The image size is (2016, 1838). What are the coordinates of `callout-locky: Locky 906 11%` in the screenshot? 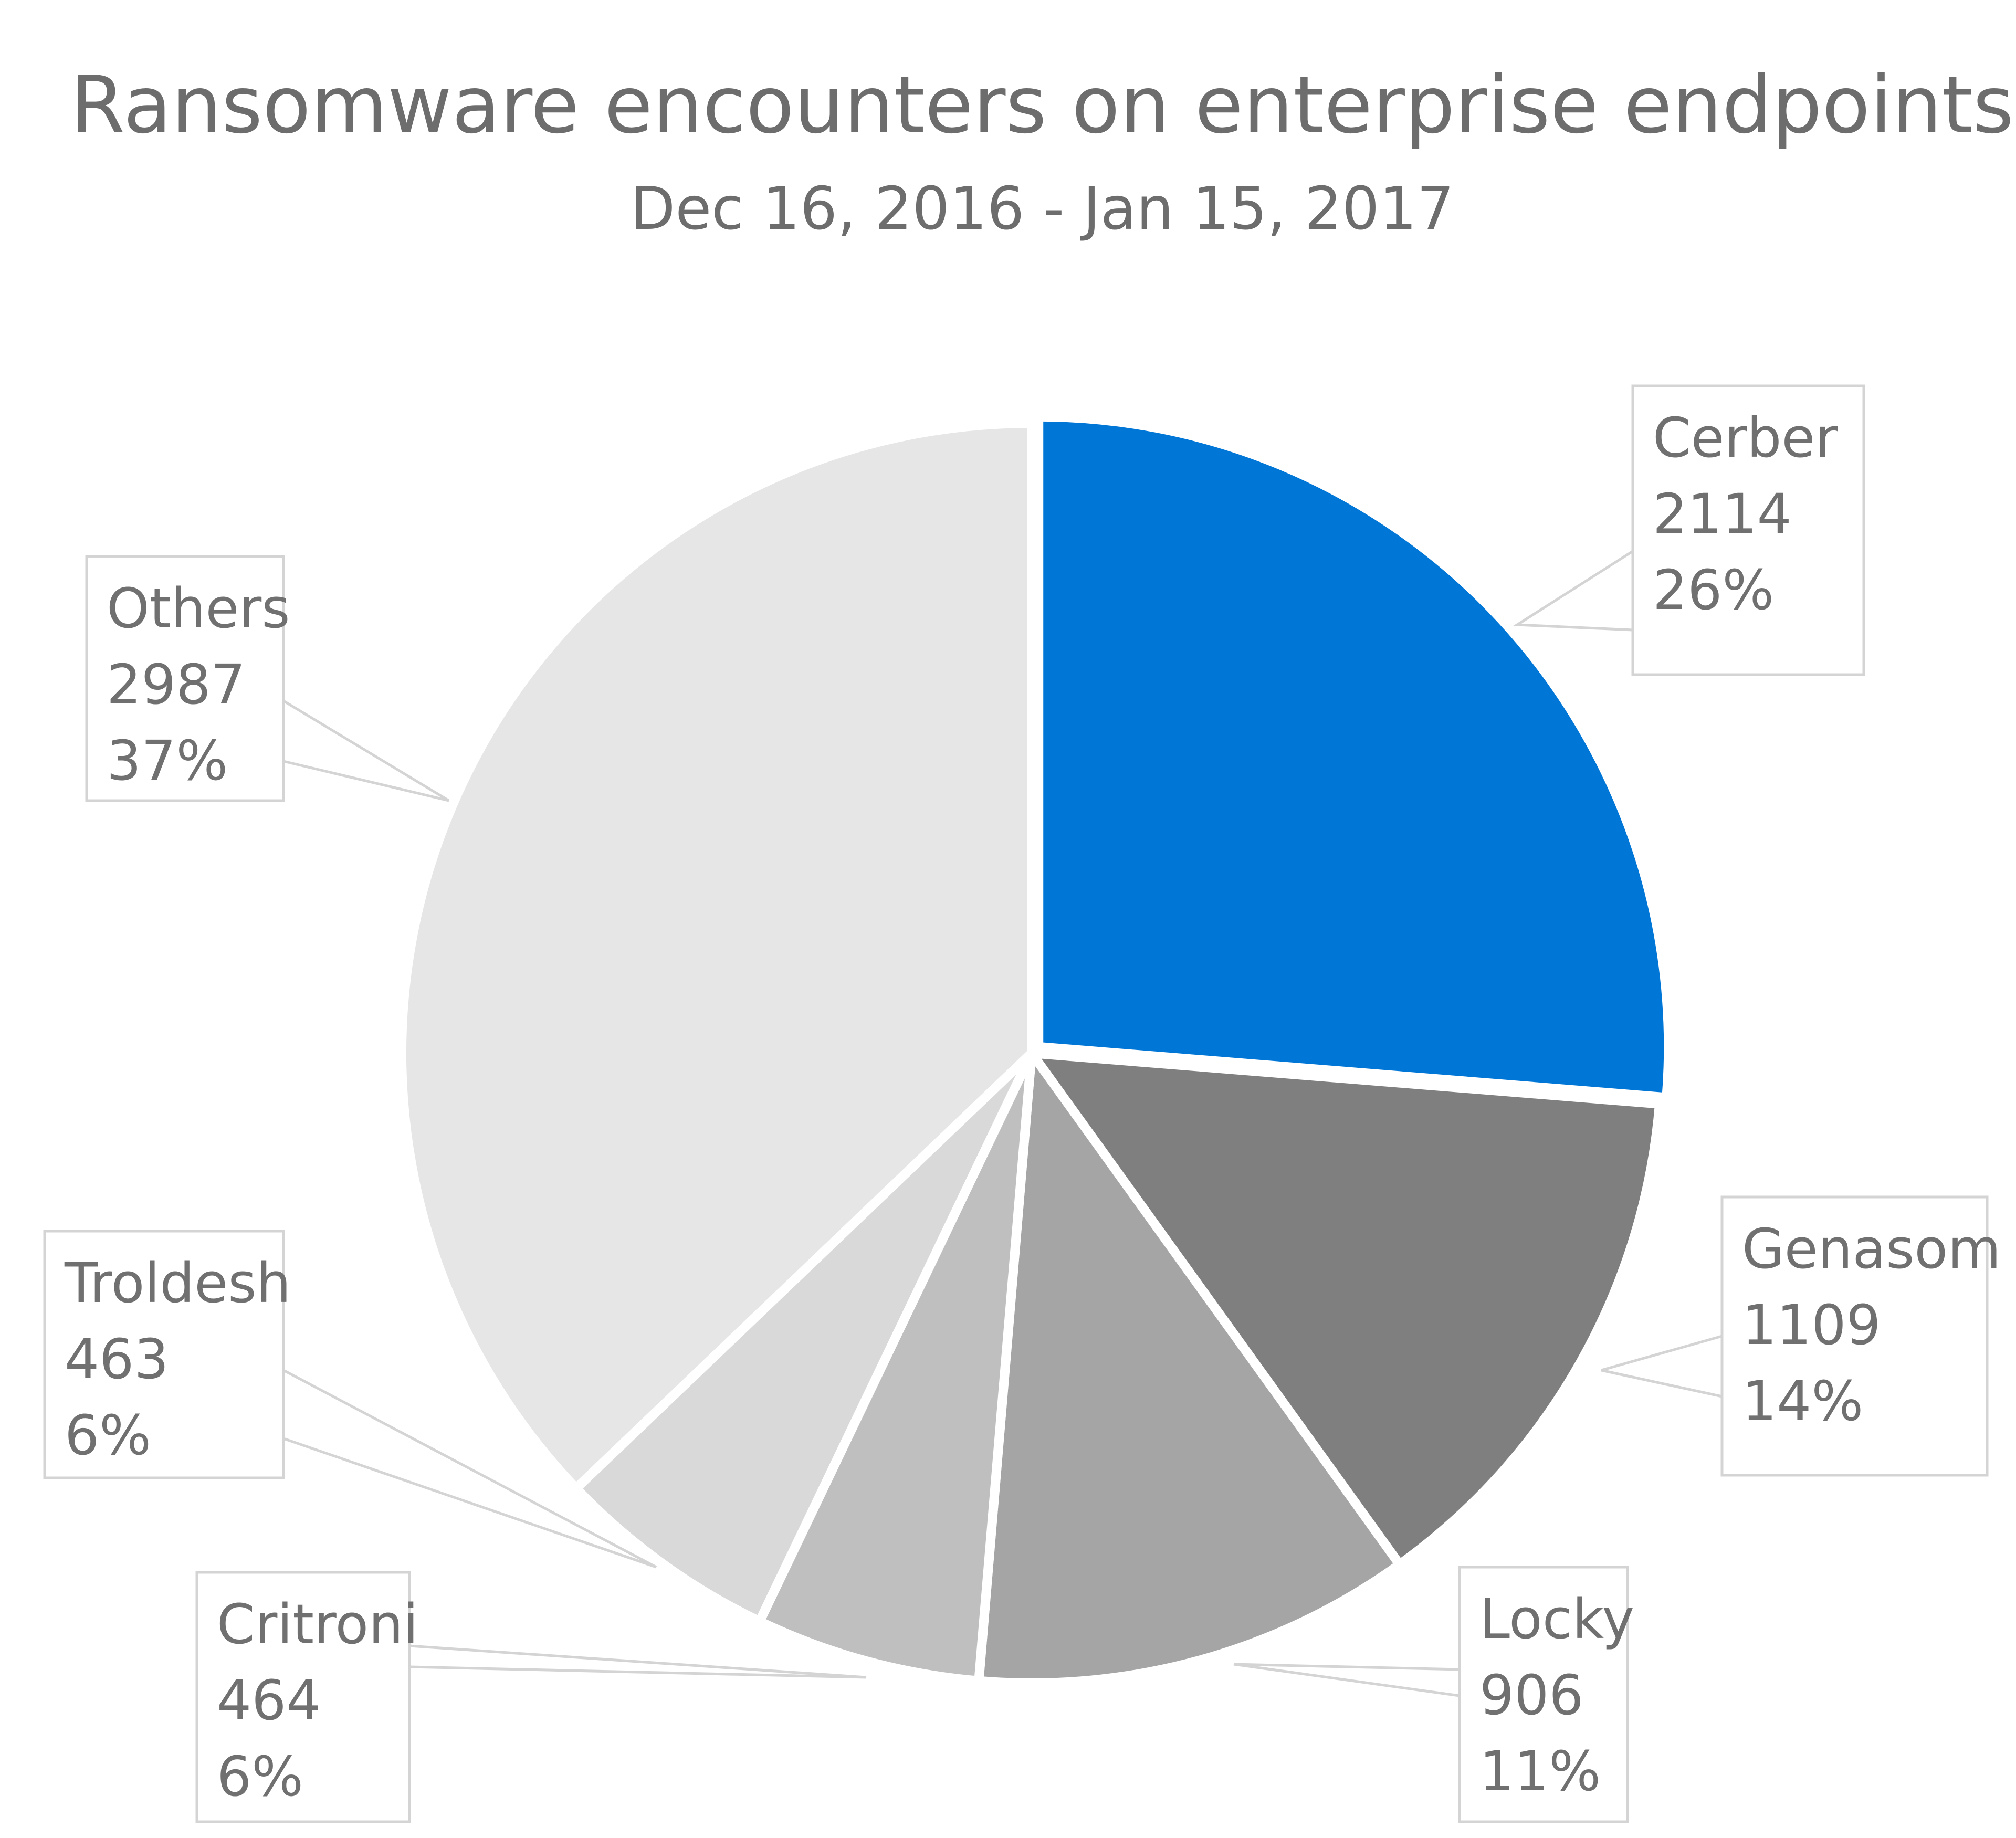 It's located at (1433, 1694).